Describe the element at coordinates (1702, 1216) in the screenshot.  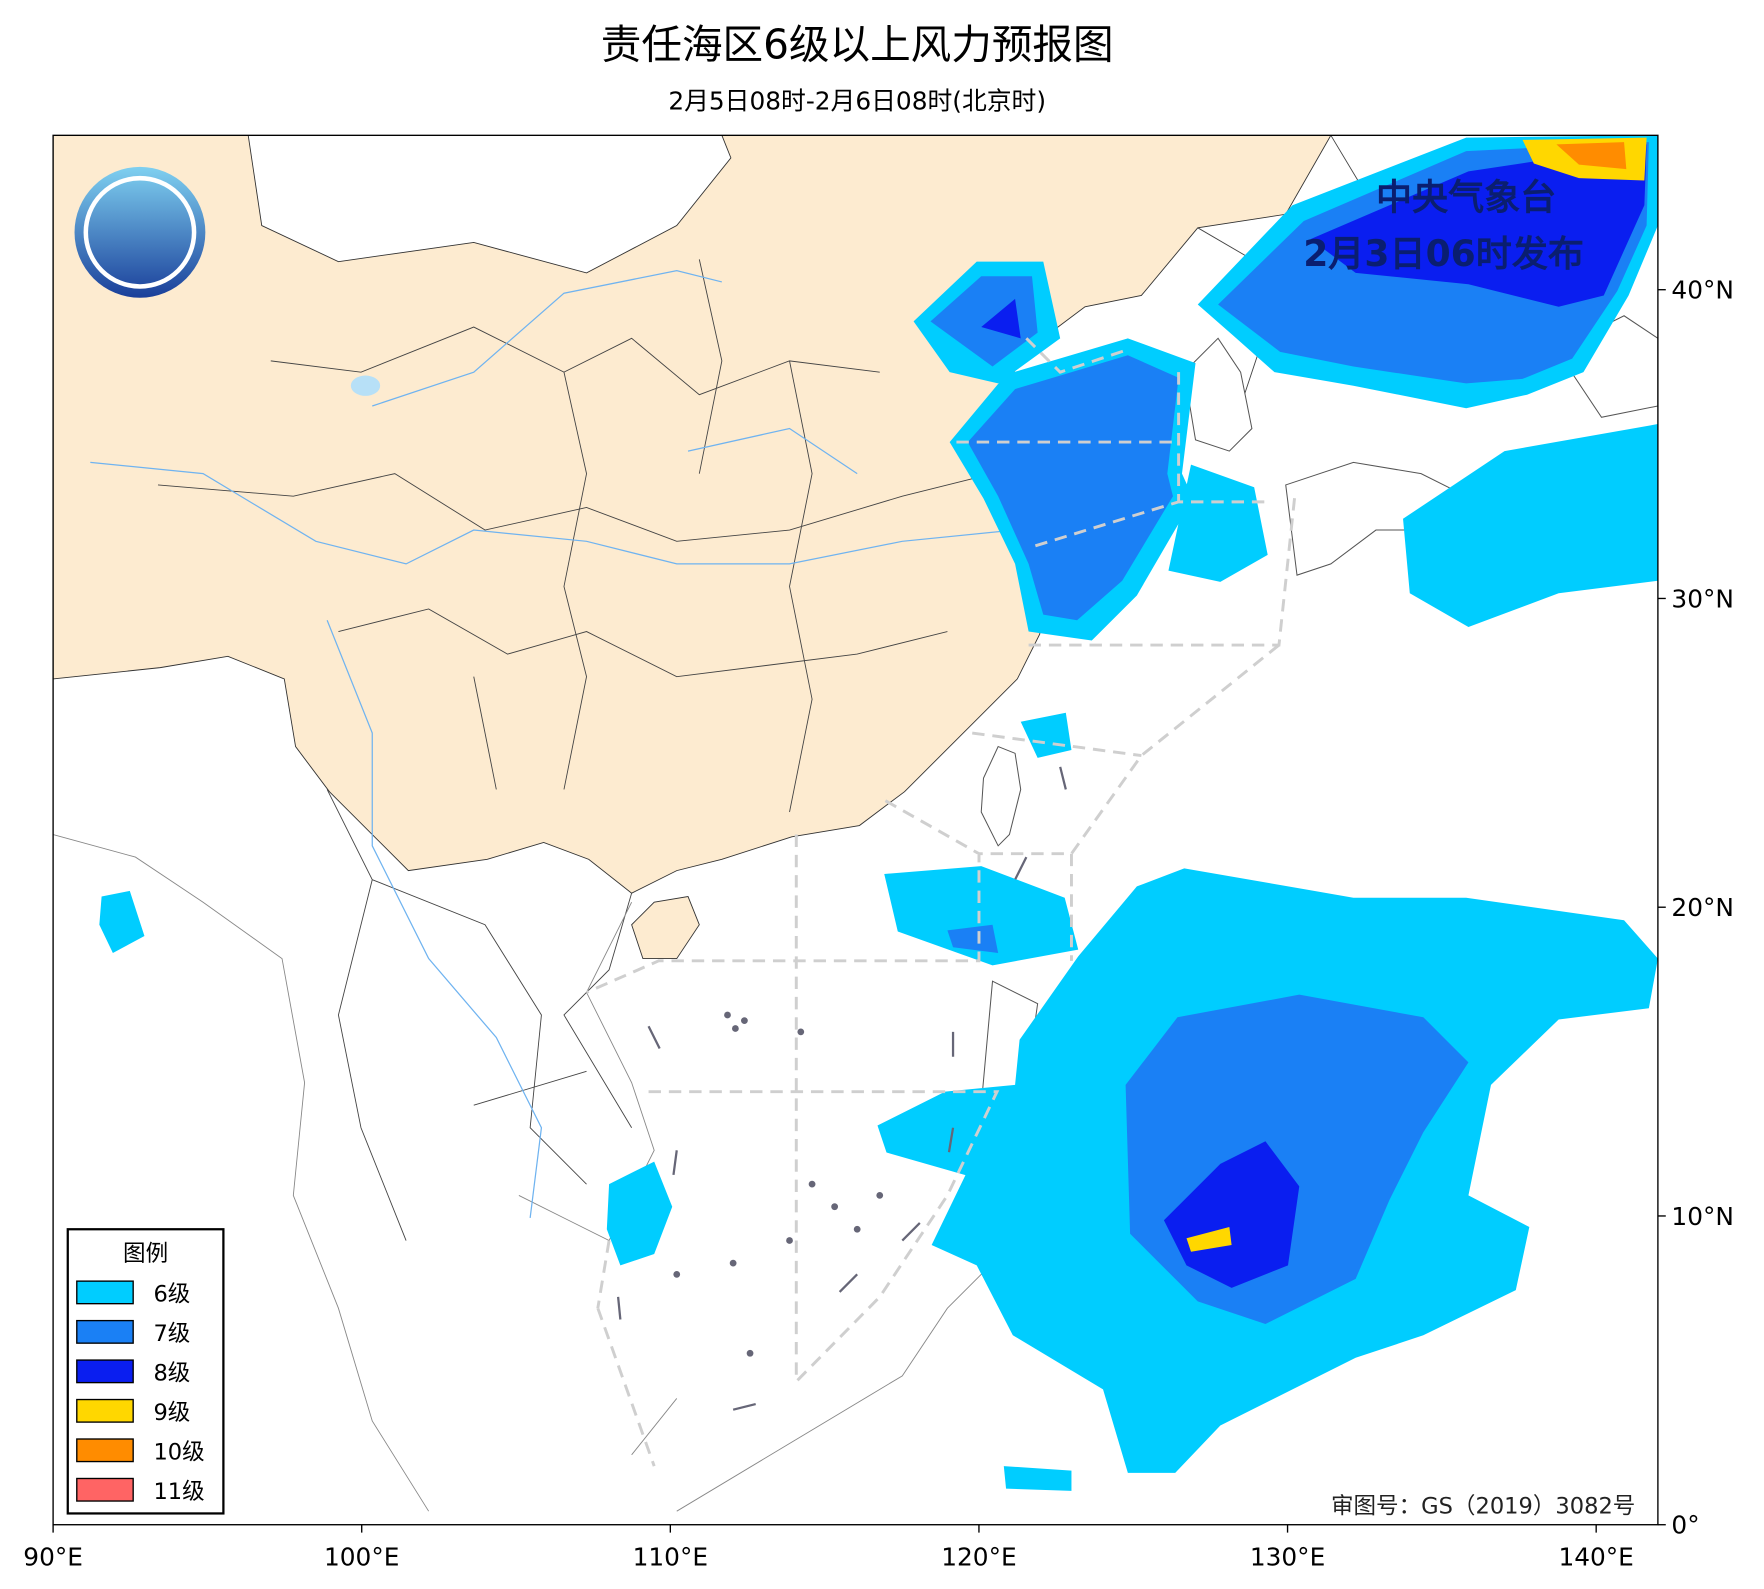
I see `y-tick-label: 10°N` at that location.